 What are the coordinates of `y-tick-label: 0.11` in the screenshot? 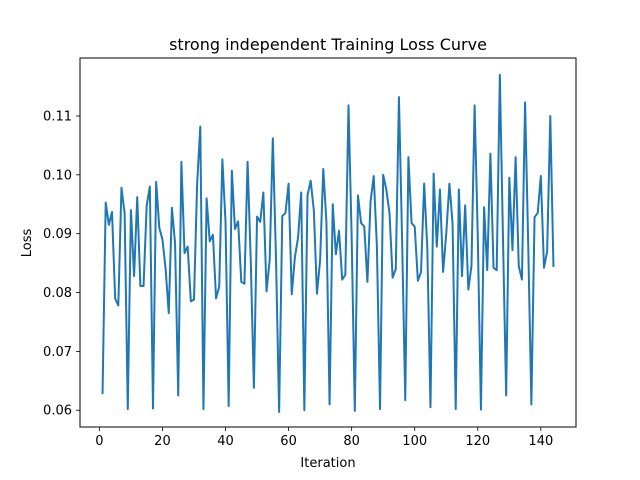 It's located at (57, 116).